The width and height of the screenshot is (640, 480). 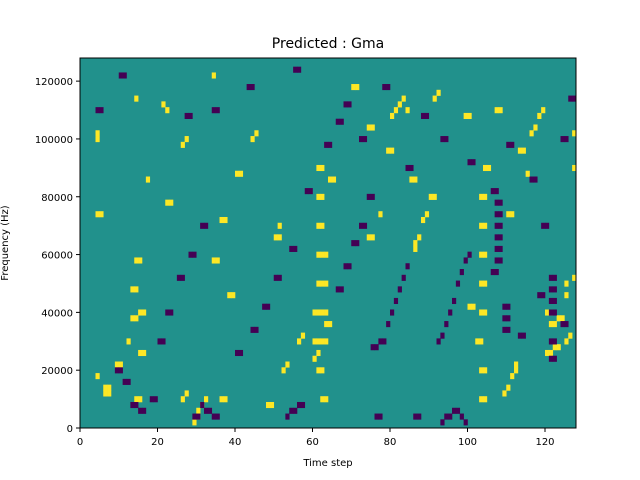 What do you see at coordinates (57, 256) in the screenshot?
I see `y-tick-label: 60000` at bounding box center [57, 256].